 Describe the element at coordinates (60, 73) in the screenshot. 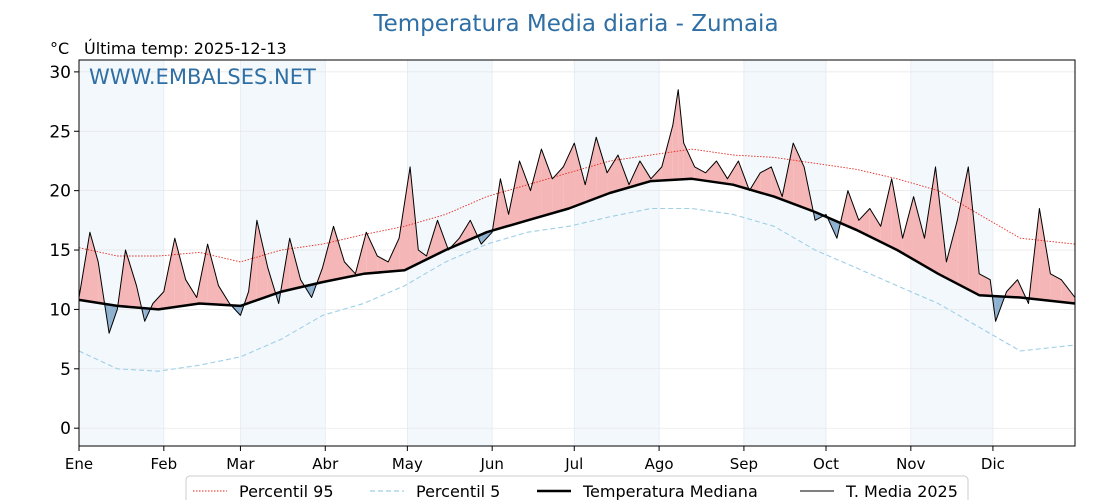

I see `y-tick-label-30: 30` at that location.